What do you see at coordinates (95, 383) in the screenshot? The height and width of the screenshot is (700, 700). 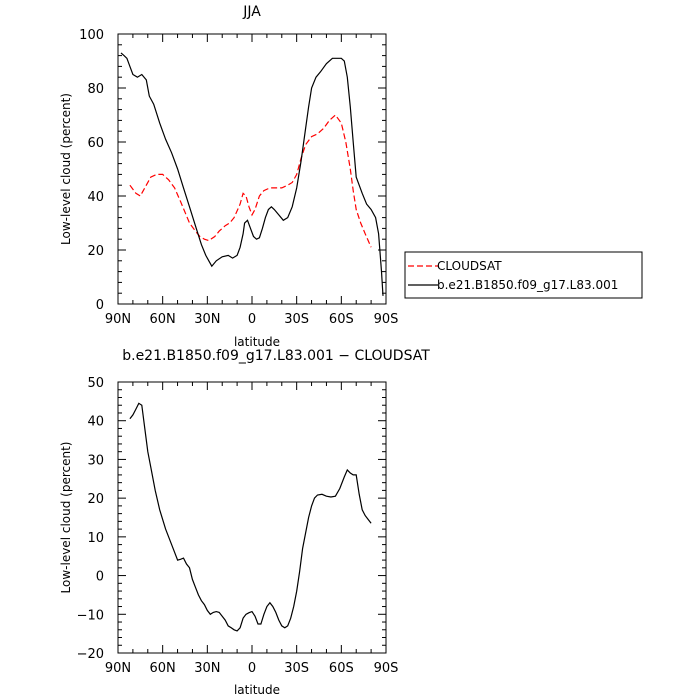 I see `y-tick-label: 50` at bounding box center [95, 383].